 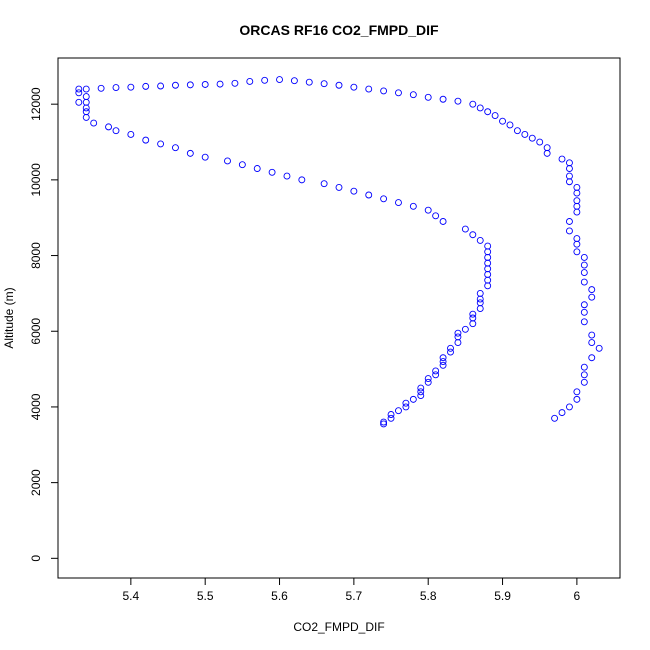 What do you see at coordinates (338, 627) in the screenshot?
I see `x-axis-label: CO2_FMPD_DIF` at bounding box center [338, 627].